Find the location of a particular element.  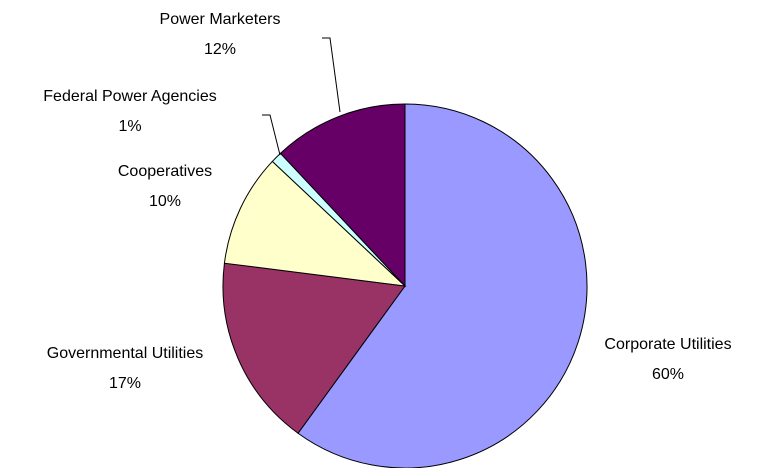

slice-value-label: 17% is located at coordinates (125, 383).